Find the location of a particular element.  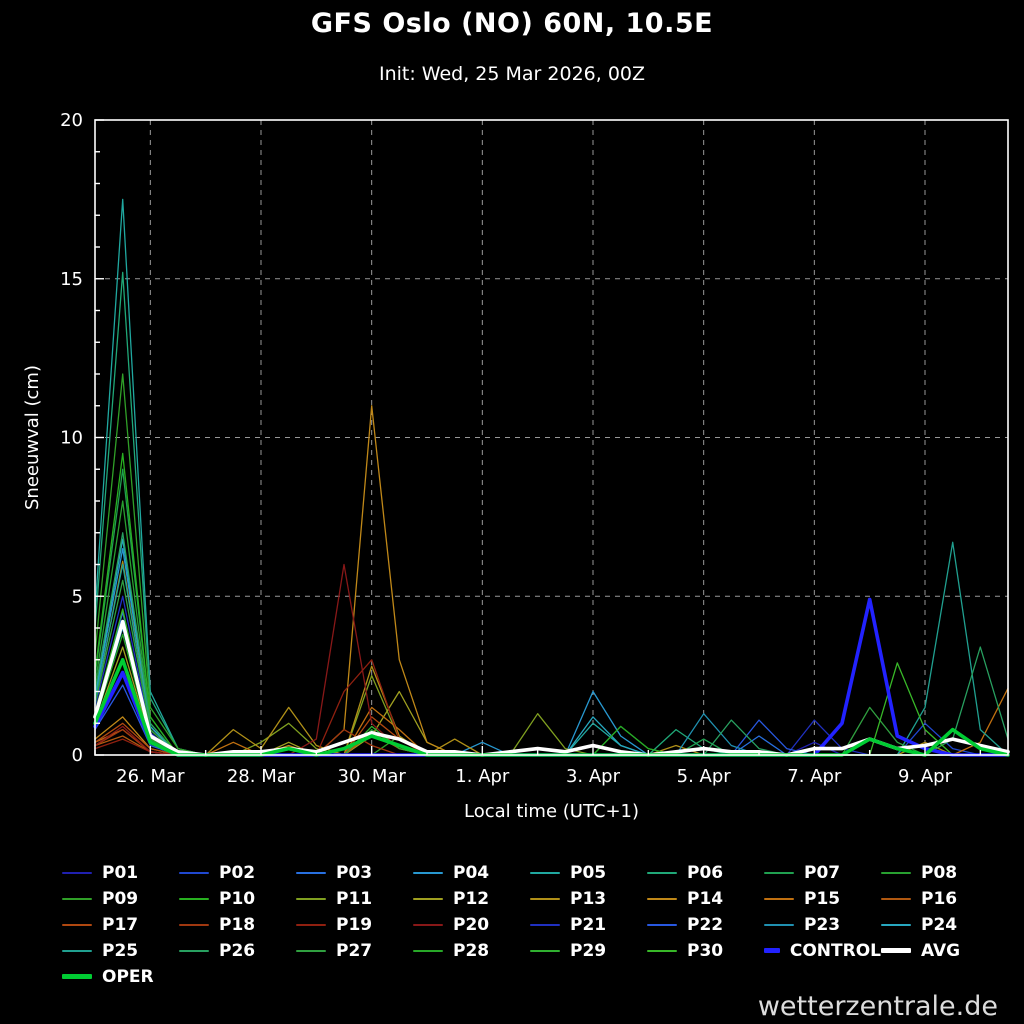

y-tick-label: 0 is located at coordinates (77, 755).